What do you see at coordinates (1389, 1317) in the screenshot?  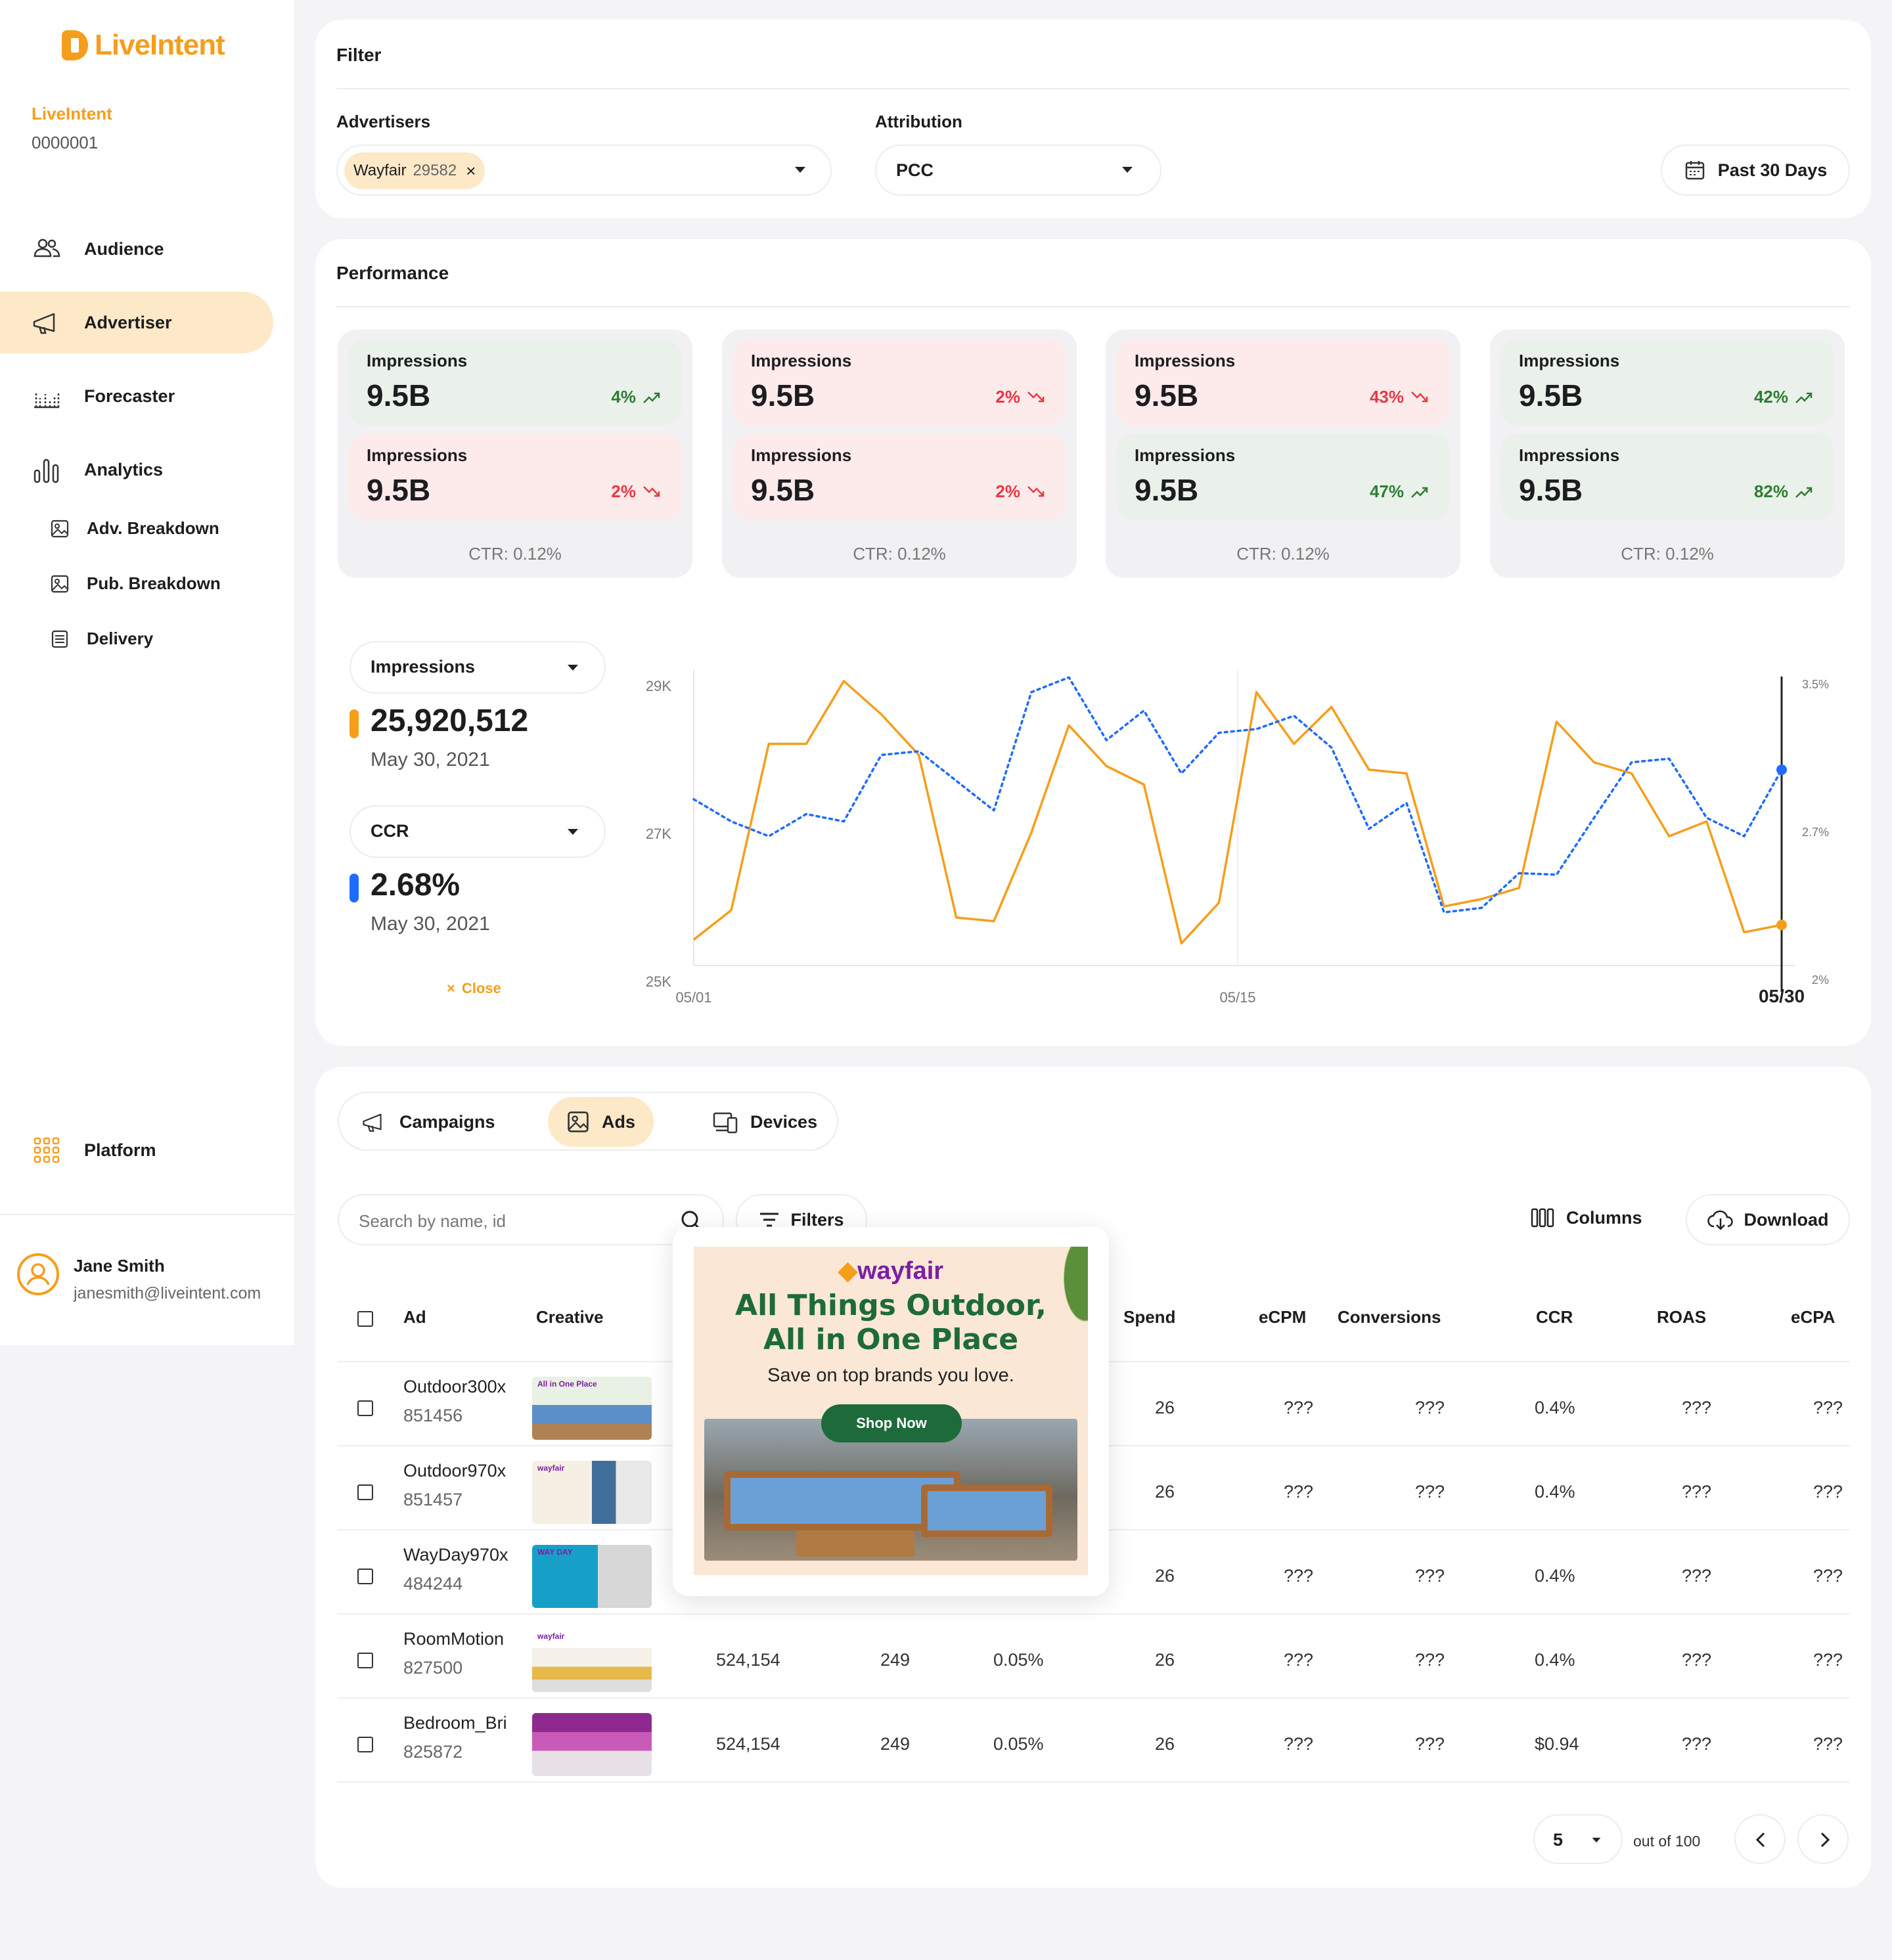 I see `header-conversions: Conversions` at bounding box center [1389, 1317].